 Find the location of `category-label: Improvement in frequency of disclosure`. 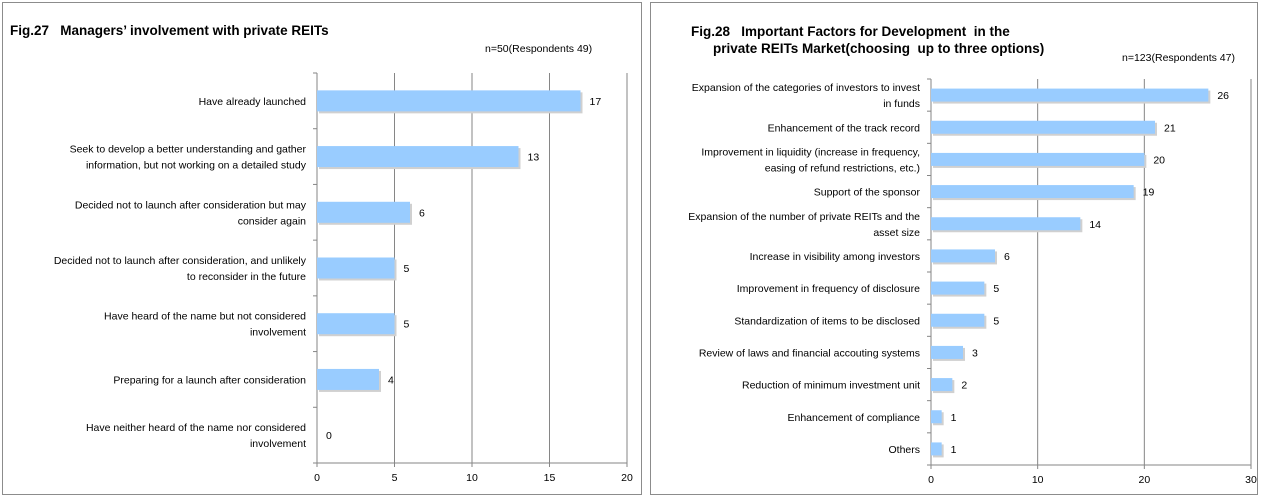

category-label: Improvement in frequency of disclosure is located at coordinates (828, 289).